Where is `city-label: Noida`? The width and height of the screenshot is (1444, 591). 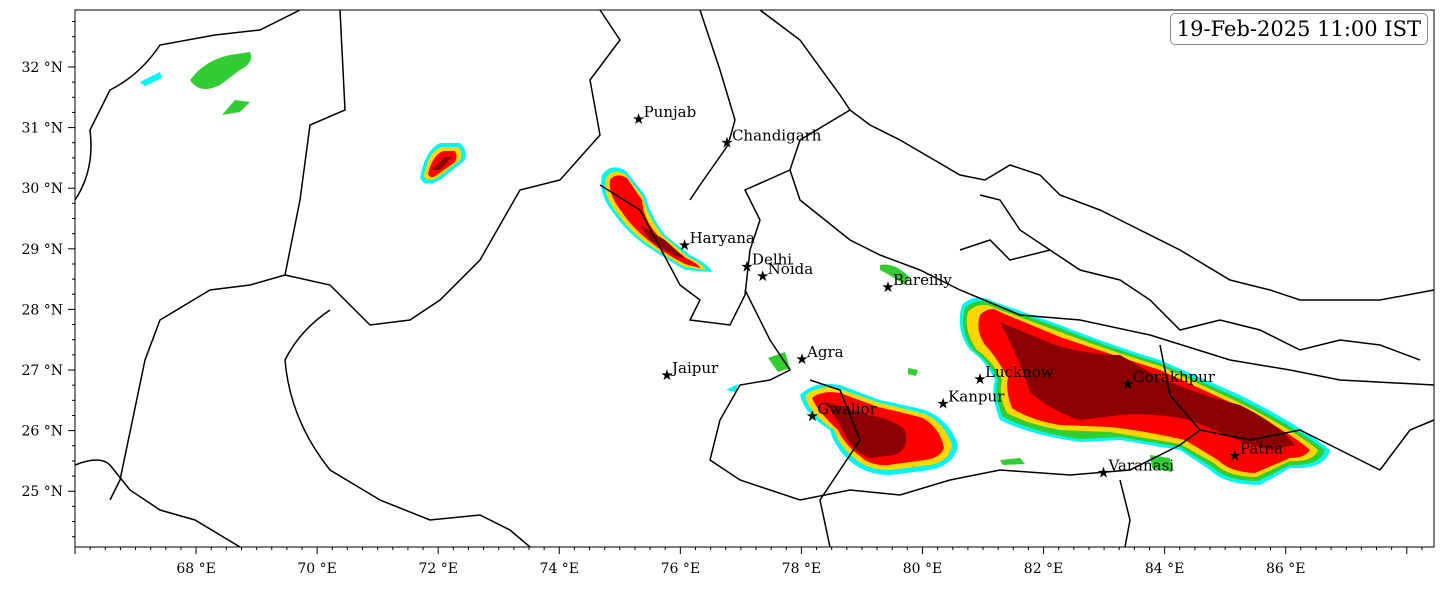 city-label: Noida is located at coordinates (791, 269).